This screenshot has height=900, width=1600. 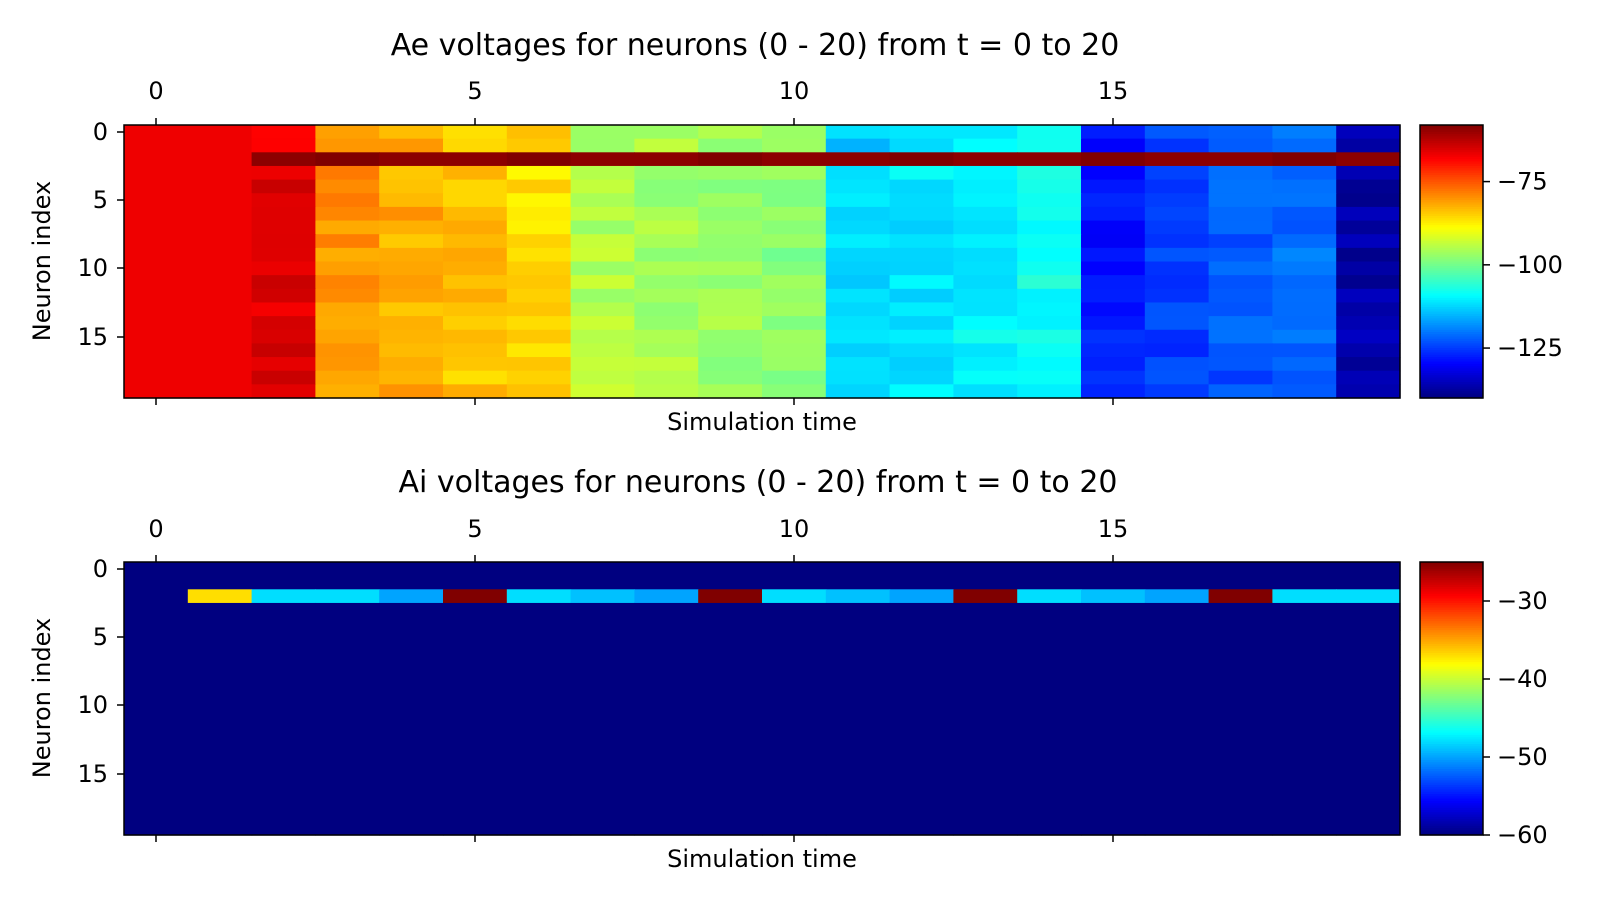 I want to click on ai-y-tick-label-15: 15, so click(x=92, y=774).